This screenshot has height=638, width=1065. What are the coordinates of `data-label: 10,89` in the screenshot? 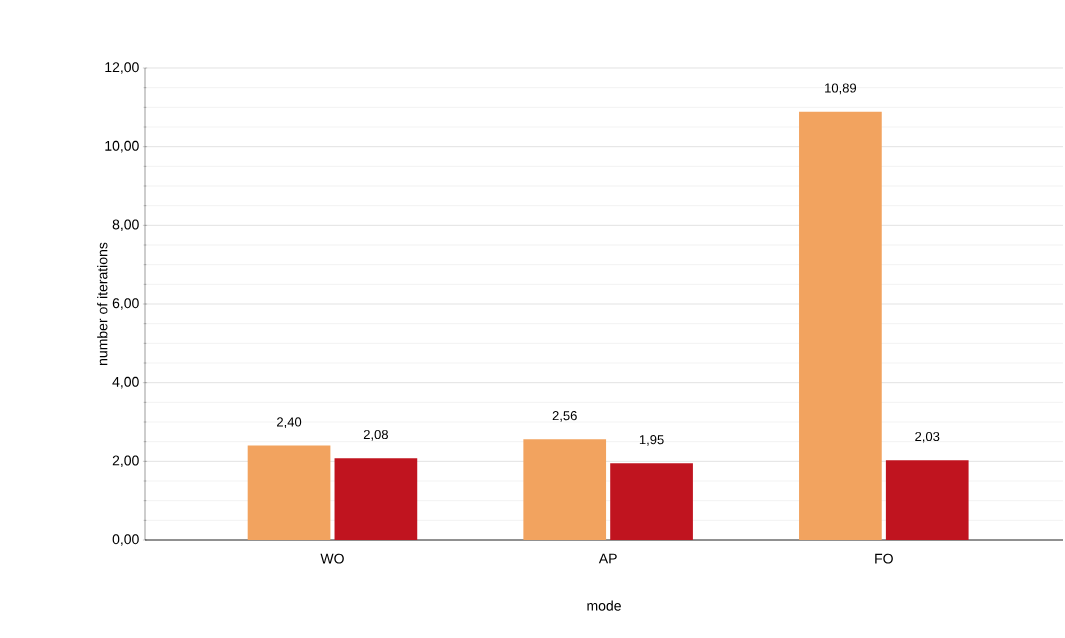 It's located at (841, 89).